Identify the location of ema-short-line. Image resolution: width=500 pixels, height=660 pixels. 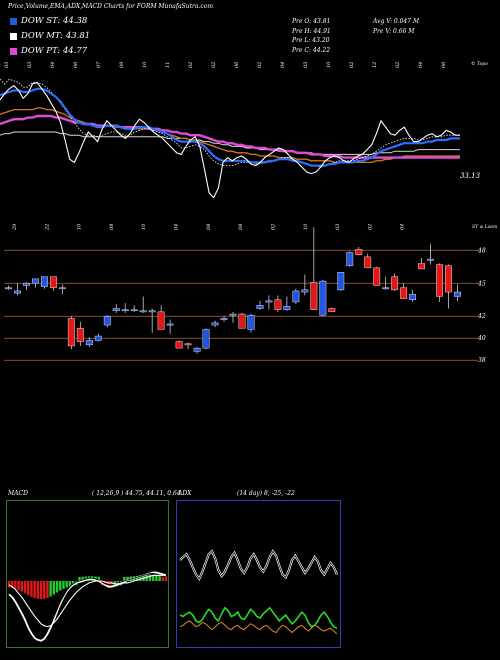
(230, 127).